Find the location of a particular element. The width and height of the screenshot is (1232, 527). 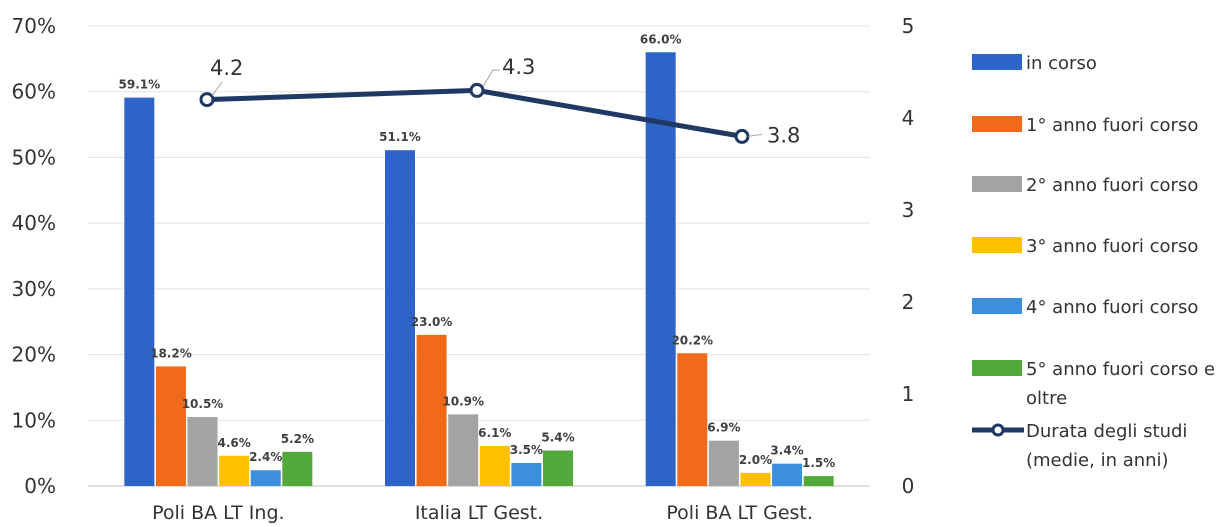

y-axis-right: 0 1 2 3 4 5 is located at coordinates (908, 256).